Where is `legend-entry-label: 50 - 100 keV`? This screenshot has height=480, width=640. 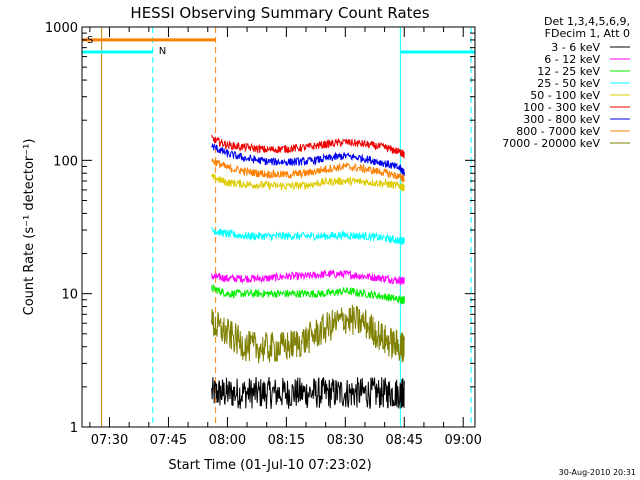 legend-entry-label: 50 - 100 keV is located at coordinates (565, 95).